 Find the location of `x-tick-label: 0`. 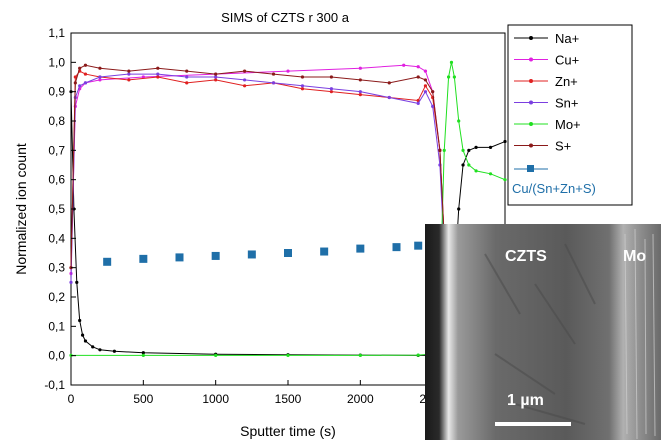

x-tick-label: 0 is located at coordinates (71, 399).